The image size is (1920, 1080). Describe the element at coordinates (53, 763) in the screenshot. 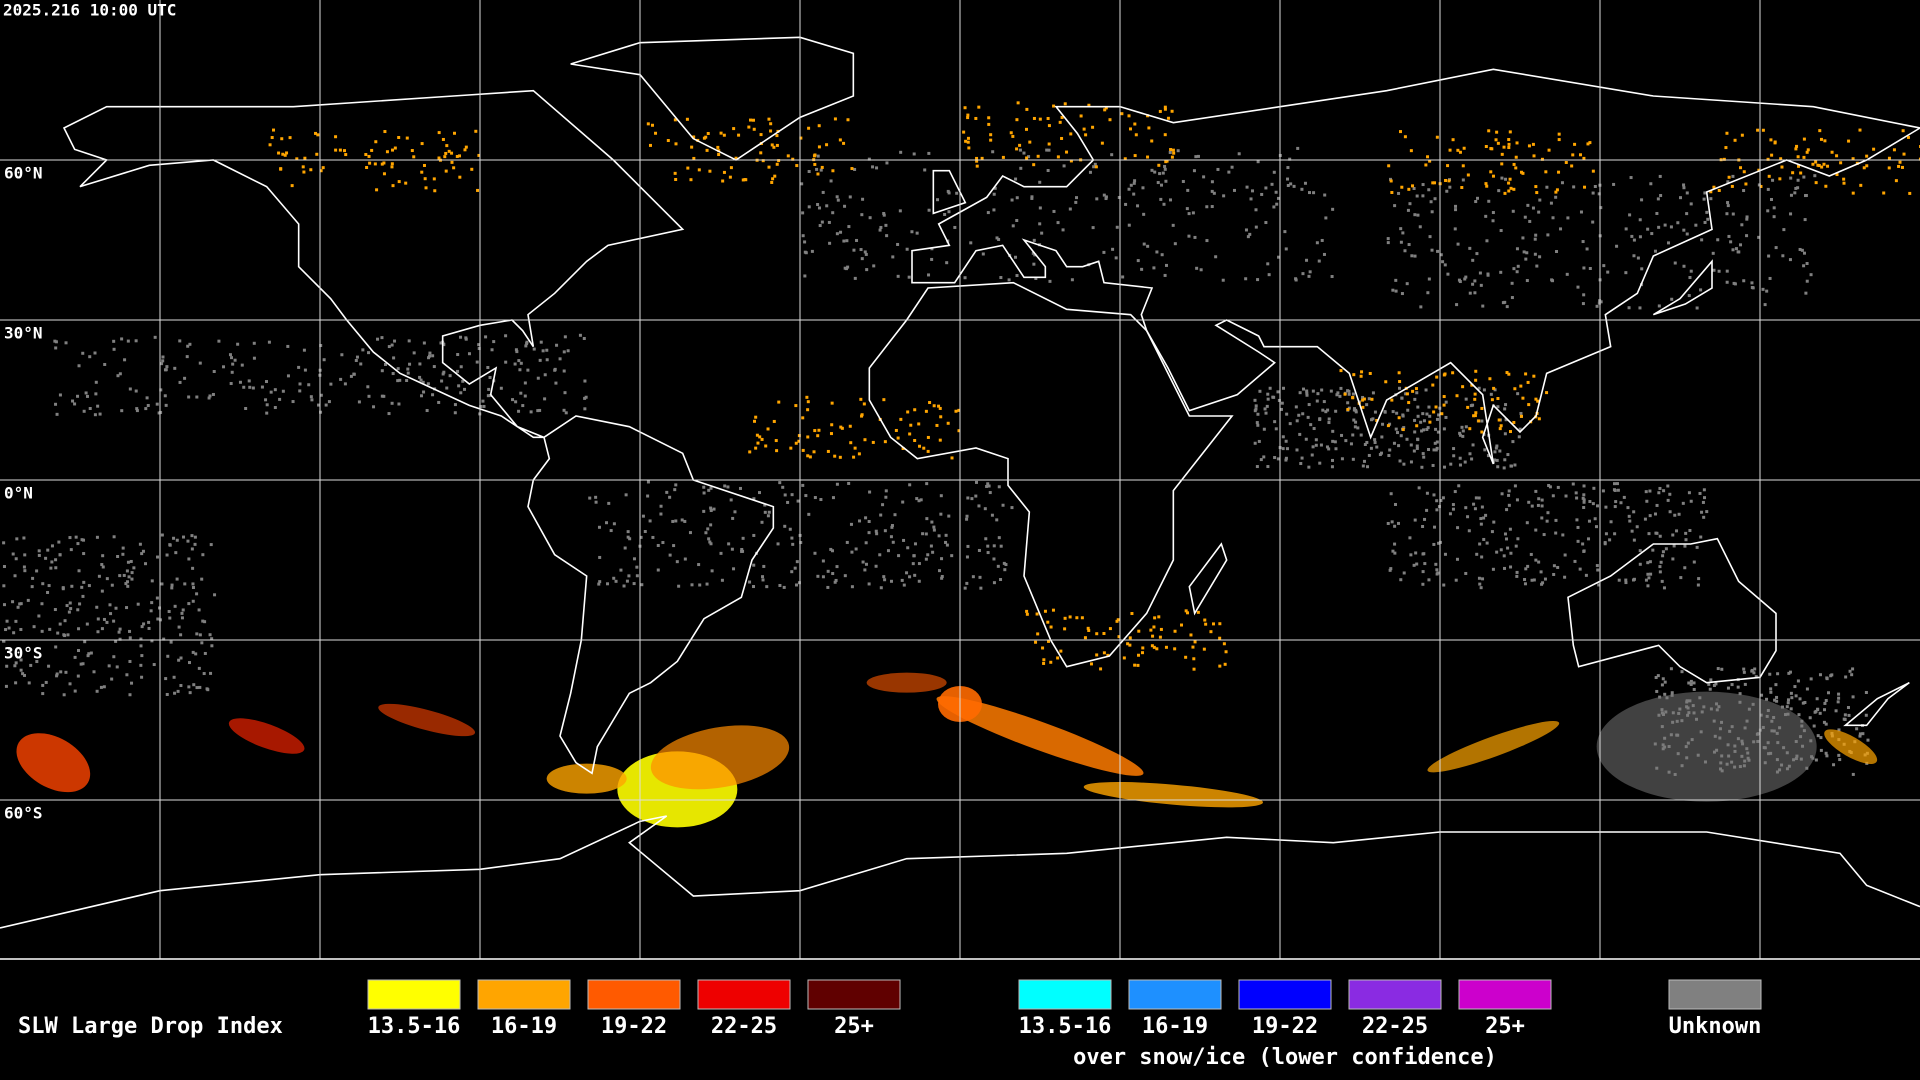

I see `slw-area` at that location.